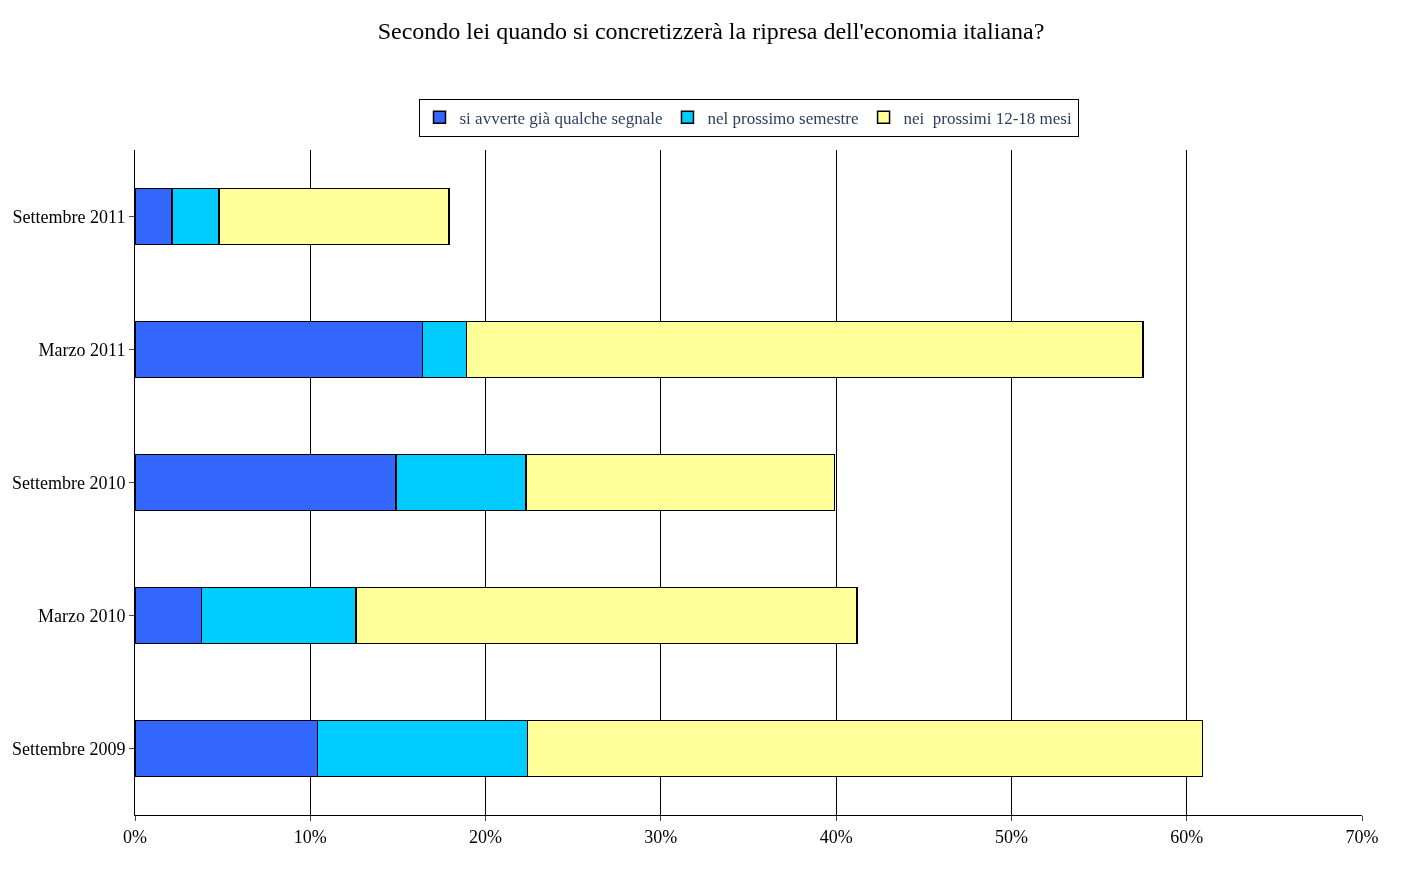 The height and width of the screenshot is (875, 1422). What do you see at coordinates (711, 30) in the screenshot?
I see `chart-title: Secondo lei quando si concretizzerà la ripresa dell'economia italiana?` at bounding box center [711, 30].